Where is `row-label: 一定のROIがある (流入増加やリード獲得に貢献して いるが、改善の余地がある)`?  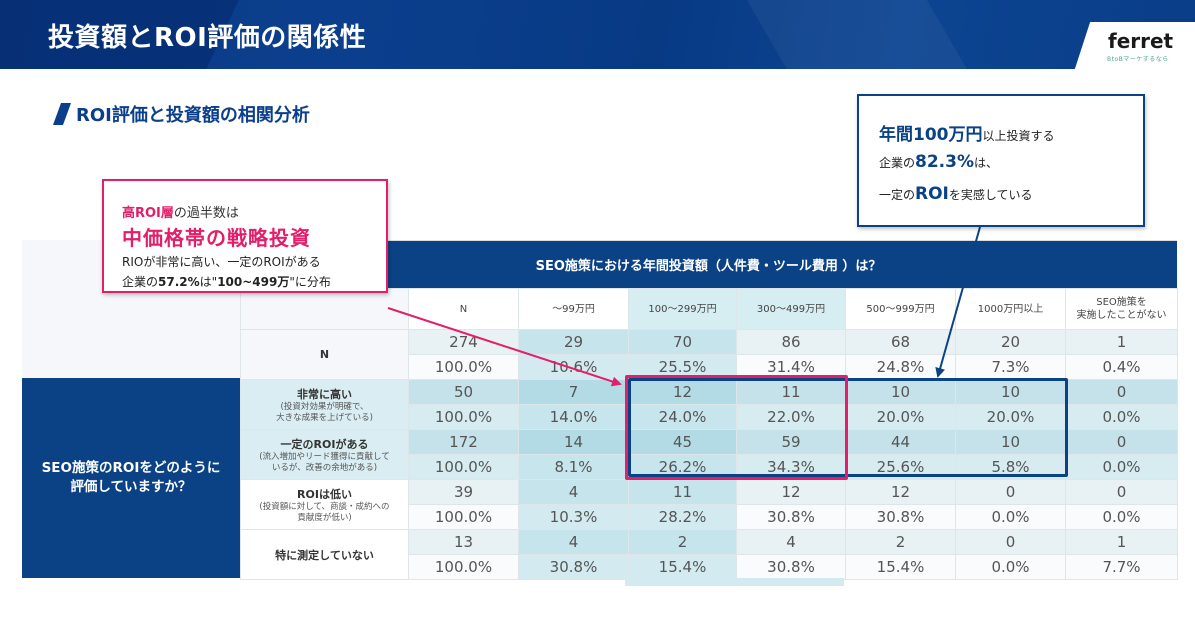 row-label: 一定のROIがある (流入増加やリード獲得に貢献して いるが、改善の余地がある) is located at coordinates (324, 454).